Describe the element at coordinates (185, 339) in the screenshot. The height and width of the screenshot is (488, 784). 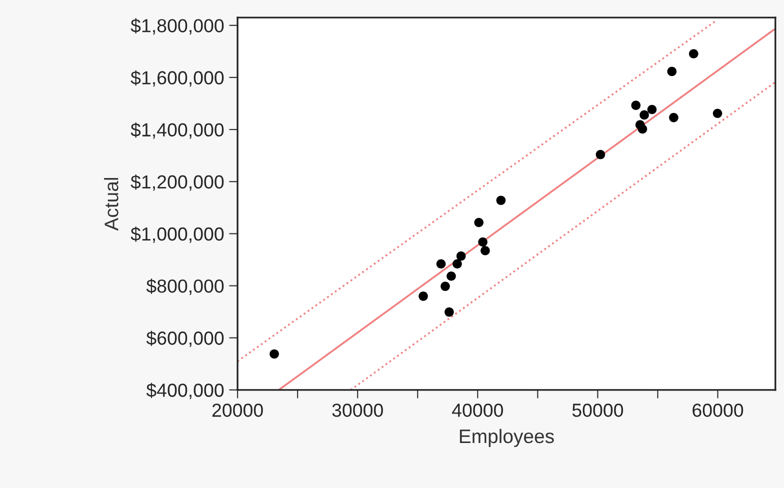
I see `y-tick-label: $600,000` at that location.